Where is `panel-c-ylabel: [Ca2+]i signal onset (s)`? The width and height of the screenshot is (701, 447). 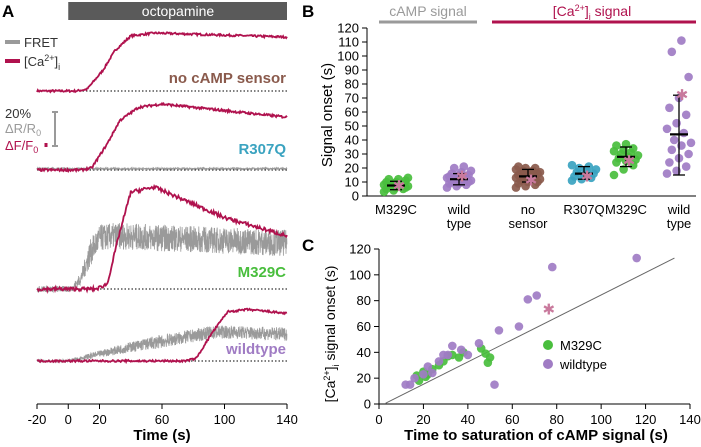
panel-c-ylabel: [Ca2+]i signal onset (s) is located at coordinates (331, 334).